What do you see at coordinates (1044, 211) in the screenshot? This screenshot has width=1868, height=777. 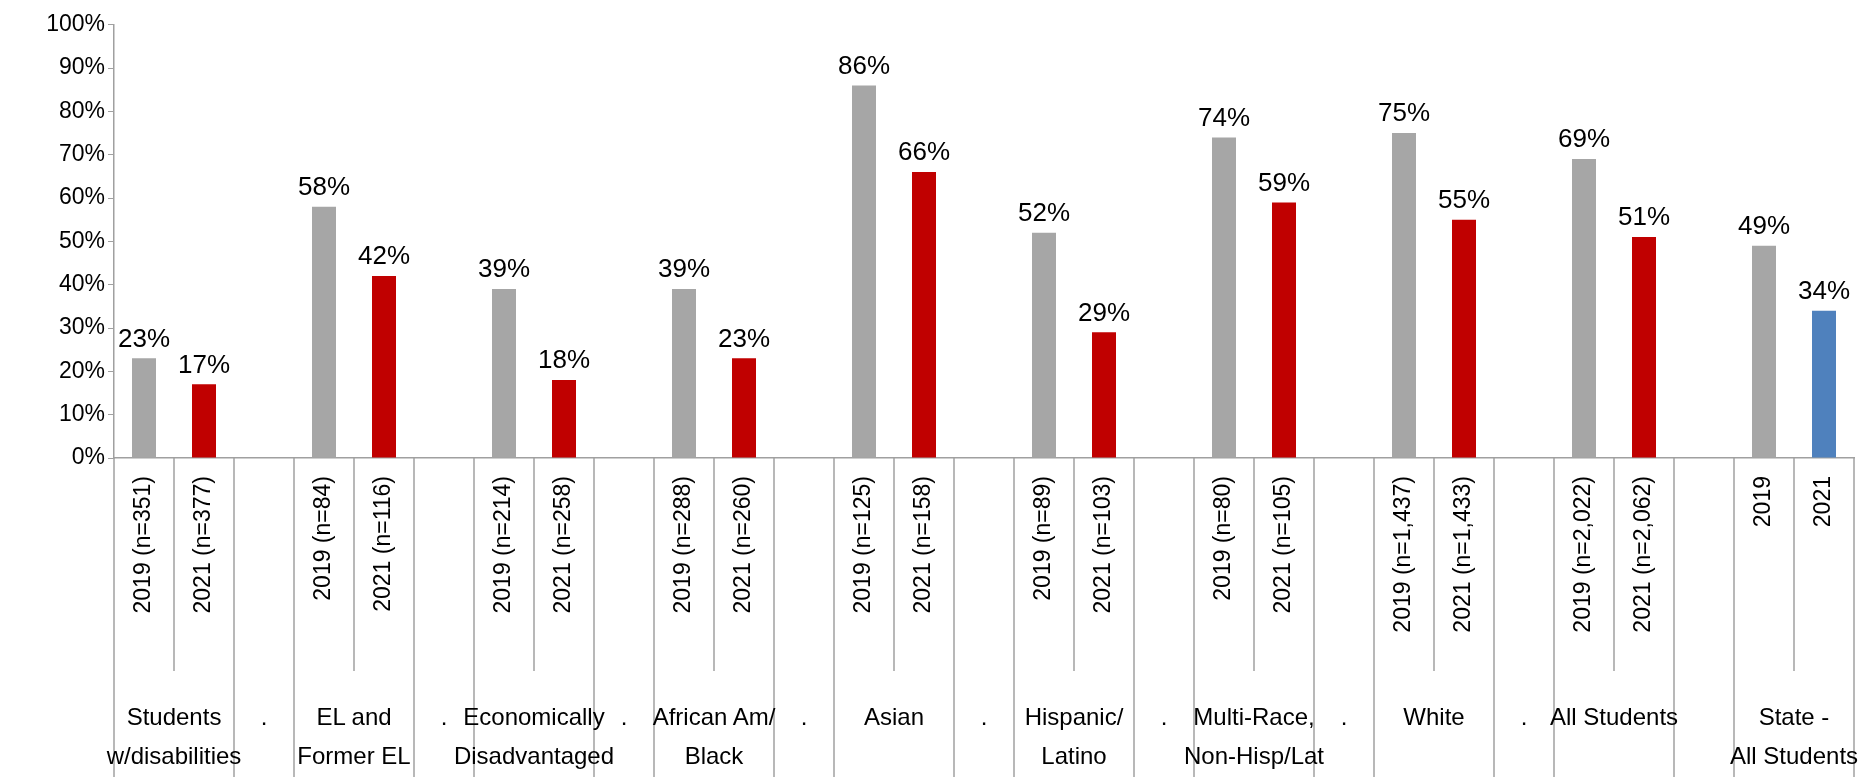 I see `data-label: 52%` at bounding box center [1044, 211].